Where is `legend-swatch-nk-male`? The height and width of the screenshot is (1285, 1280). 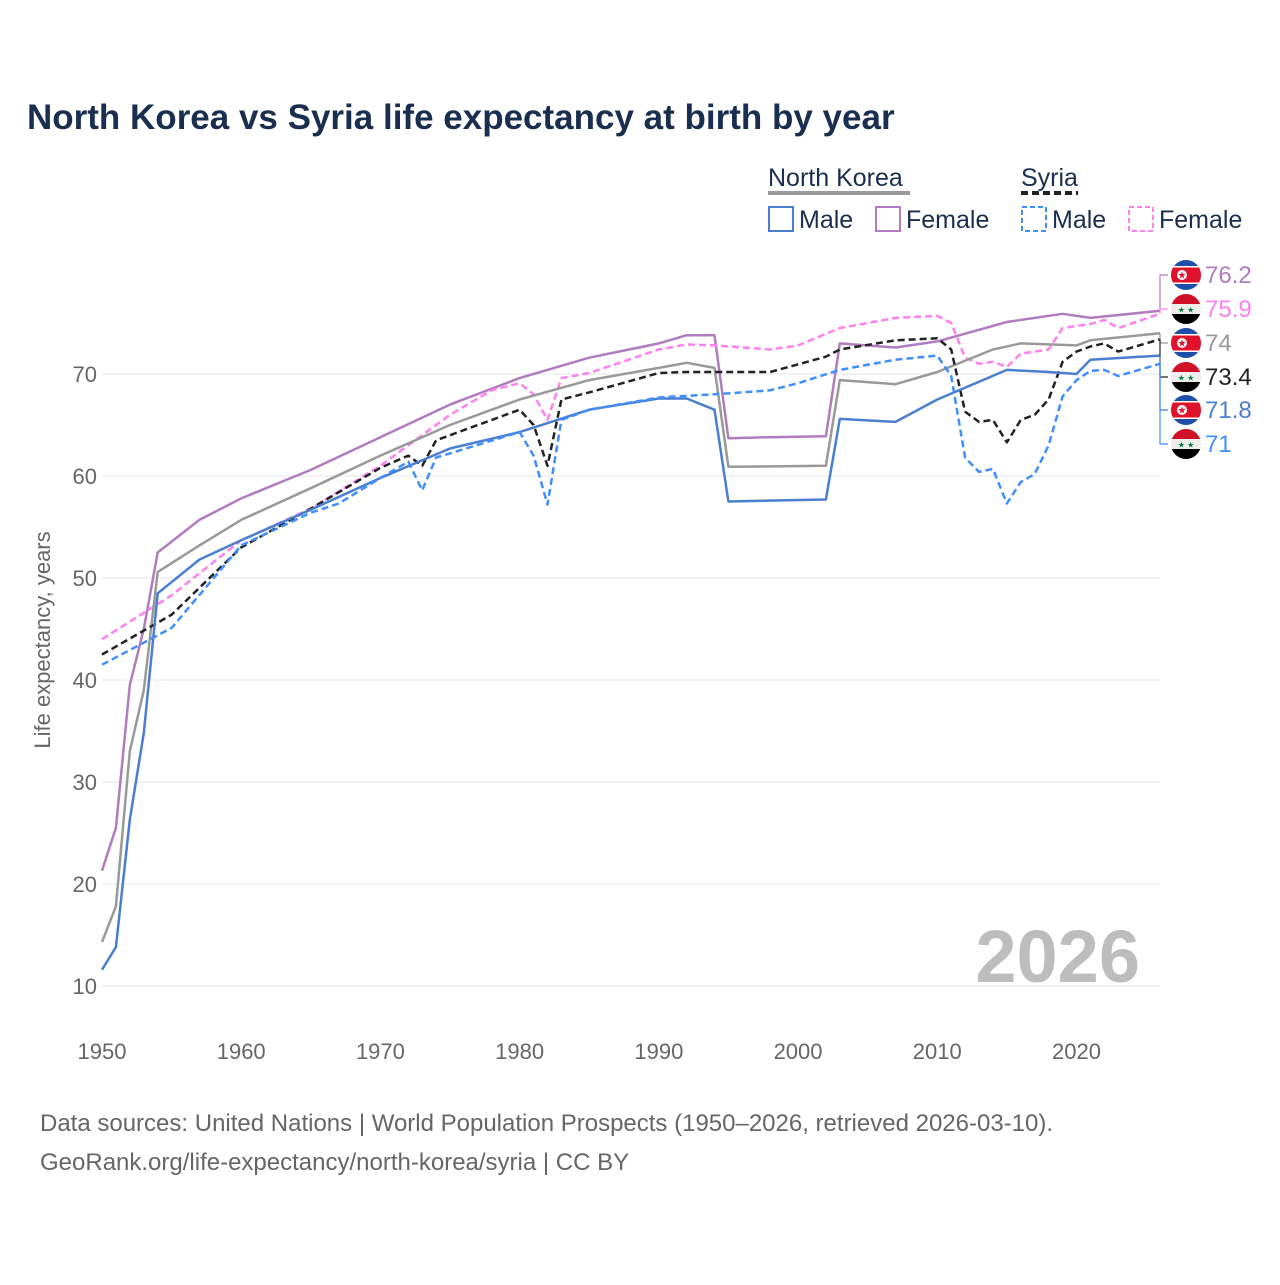
legend-swatch-nk-male is located at coordinates (781, 219).